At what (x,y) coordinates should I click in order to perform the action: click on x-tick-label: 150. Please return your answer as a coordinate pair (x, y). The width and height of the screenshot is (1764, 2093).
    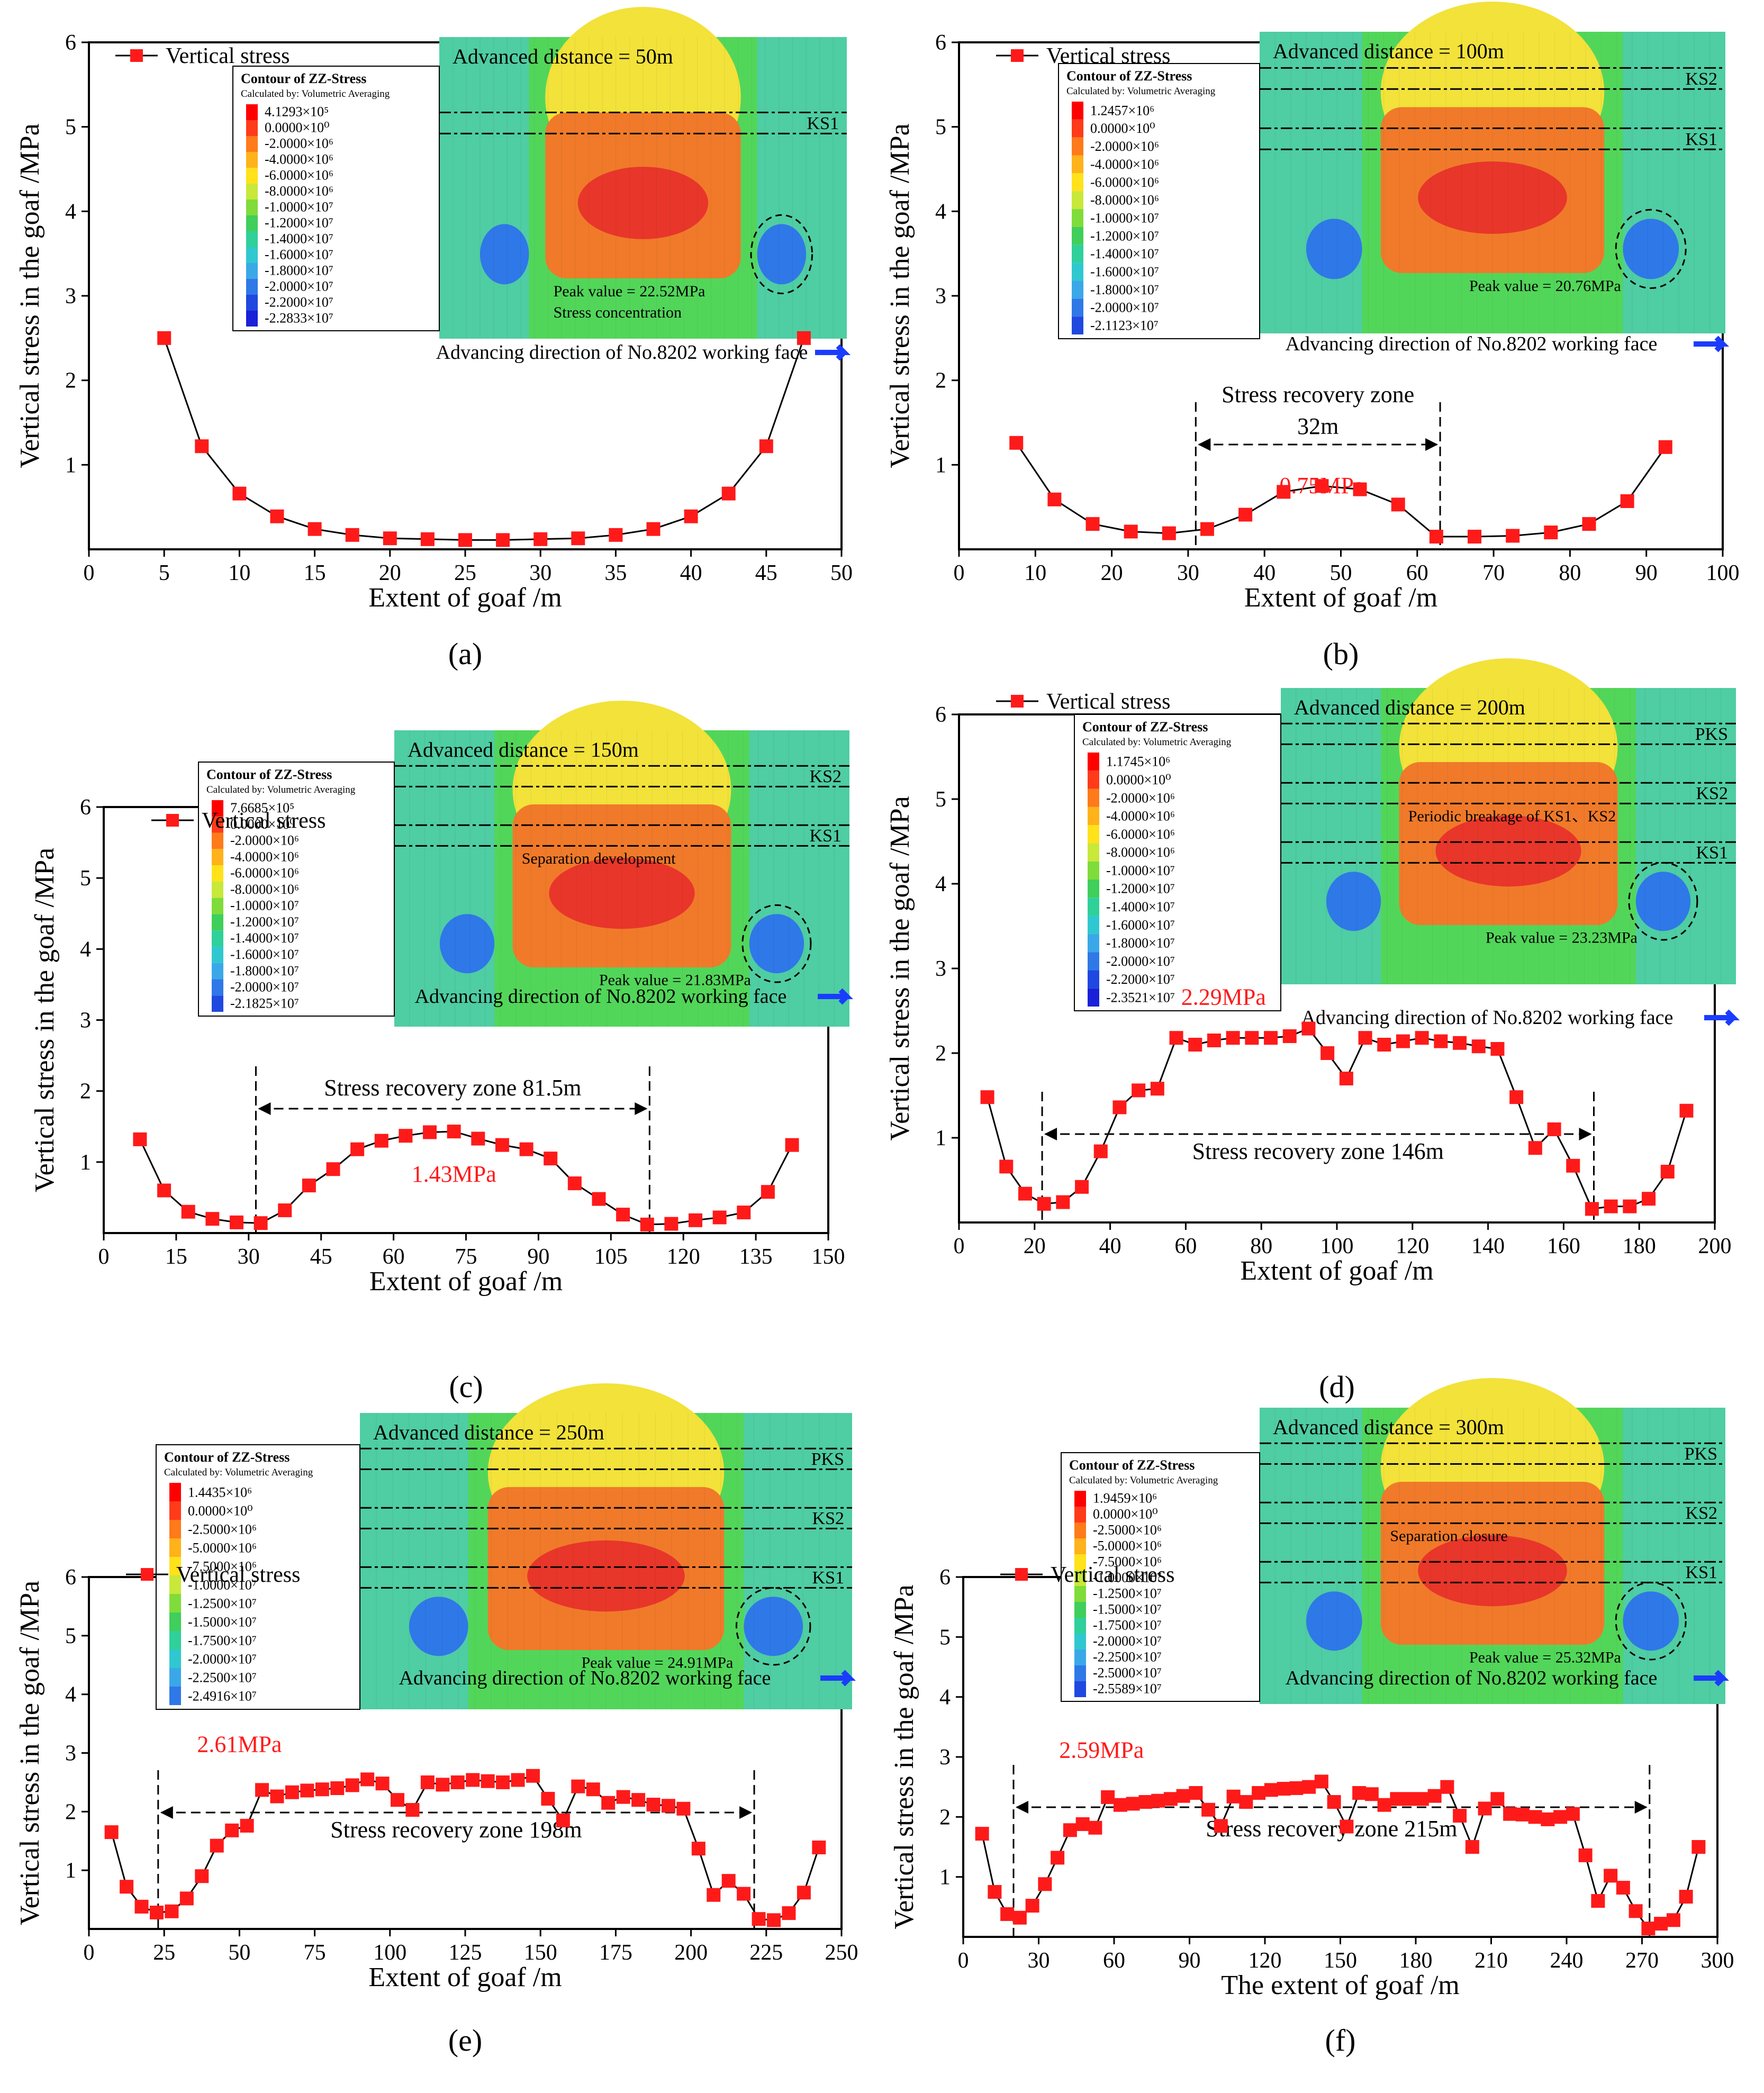
    Looking at the image, I should click on (828, 1257).